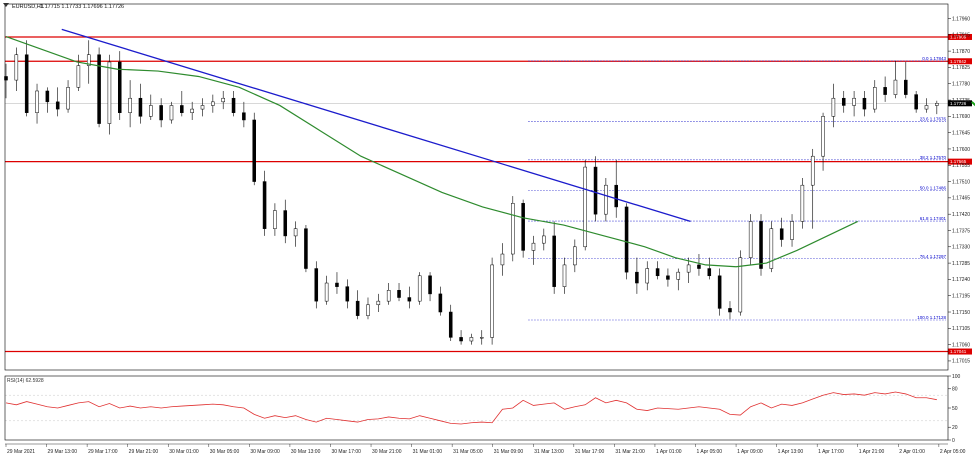  What do you see at coordinates (831, 452) in the screenshot?
I see `x-tick-label: 1 Apr 17:00` at bounding box center [831, 452].